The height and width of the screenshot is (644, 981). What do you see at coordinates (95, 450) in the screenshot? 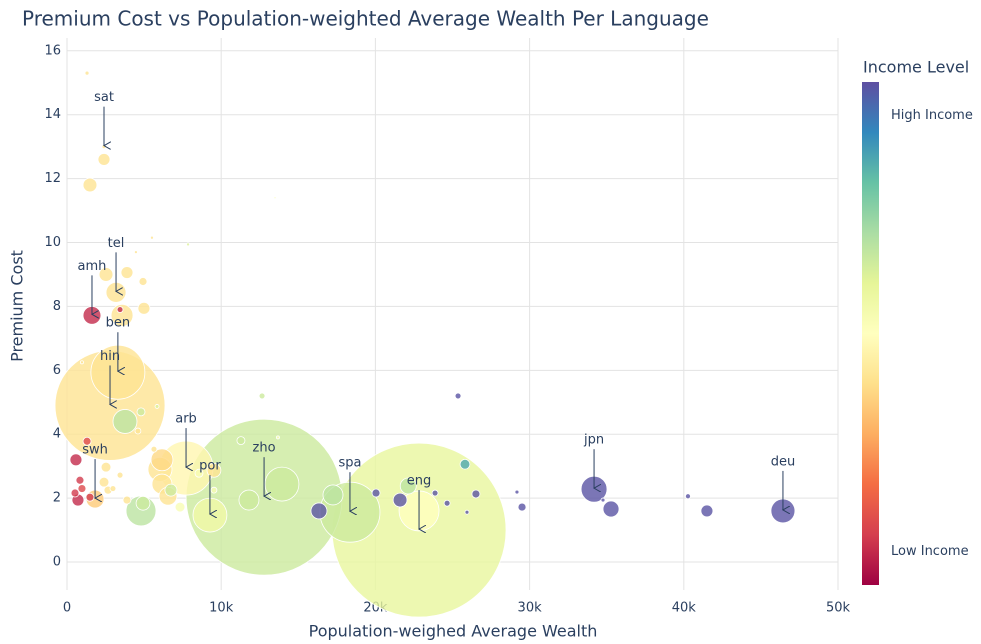
I see `annotation-label: swh` at bounding box center [95, 450].